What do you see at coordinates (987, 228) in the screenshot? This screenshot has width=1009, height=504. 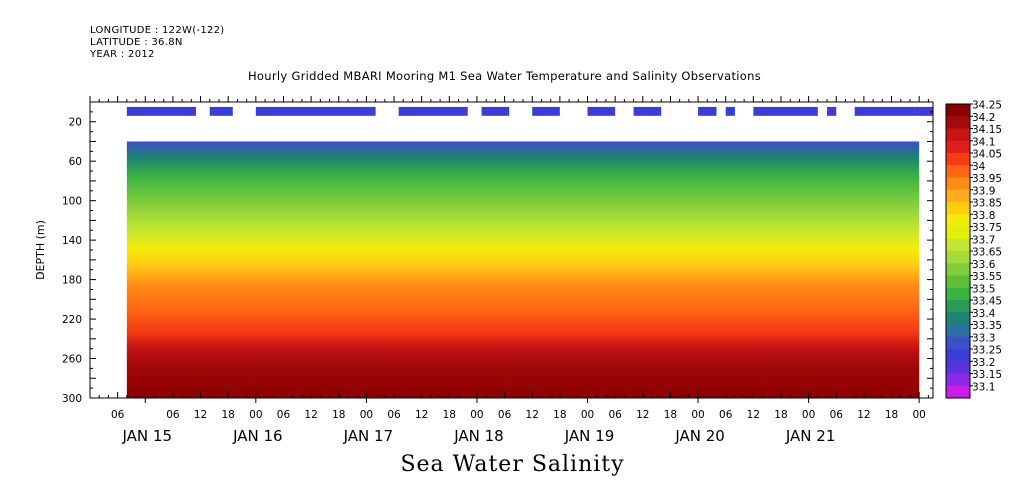 I see `colorbar-label: 33.75` at bounding box center [987, 228].